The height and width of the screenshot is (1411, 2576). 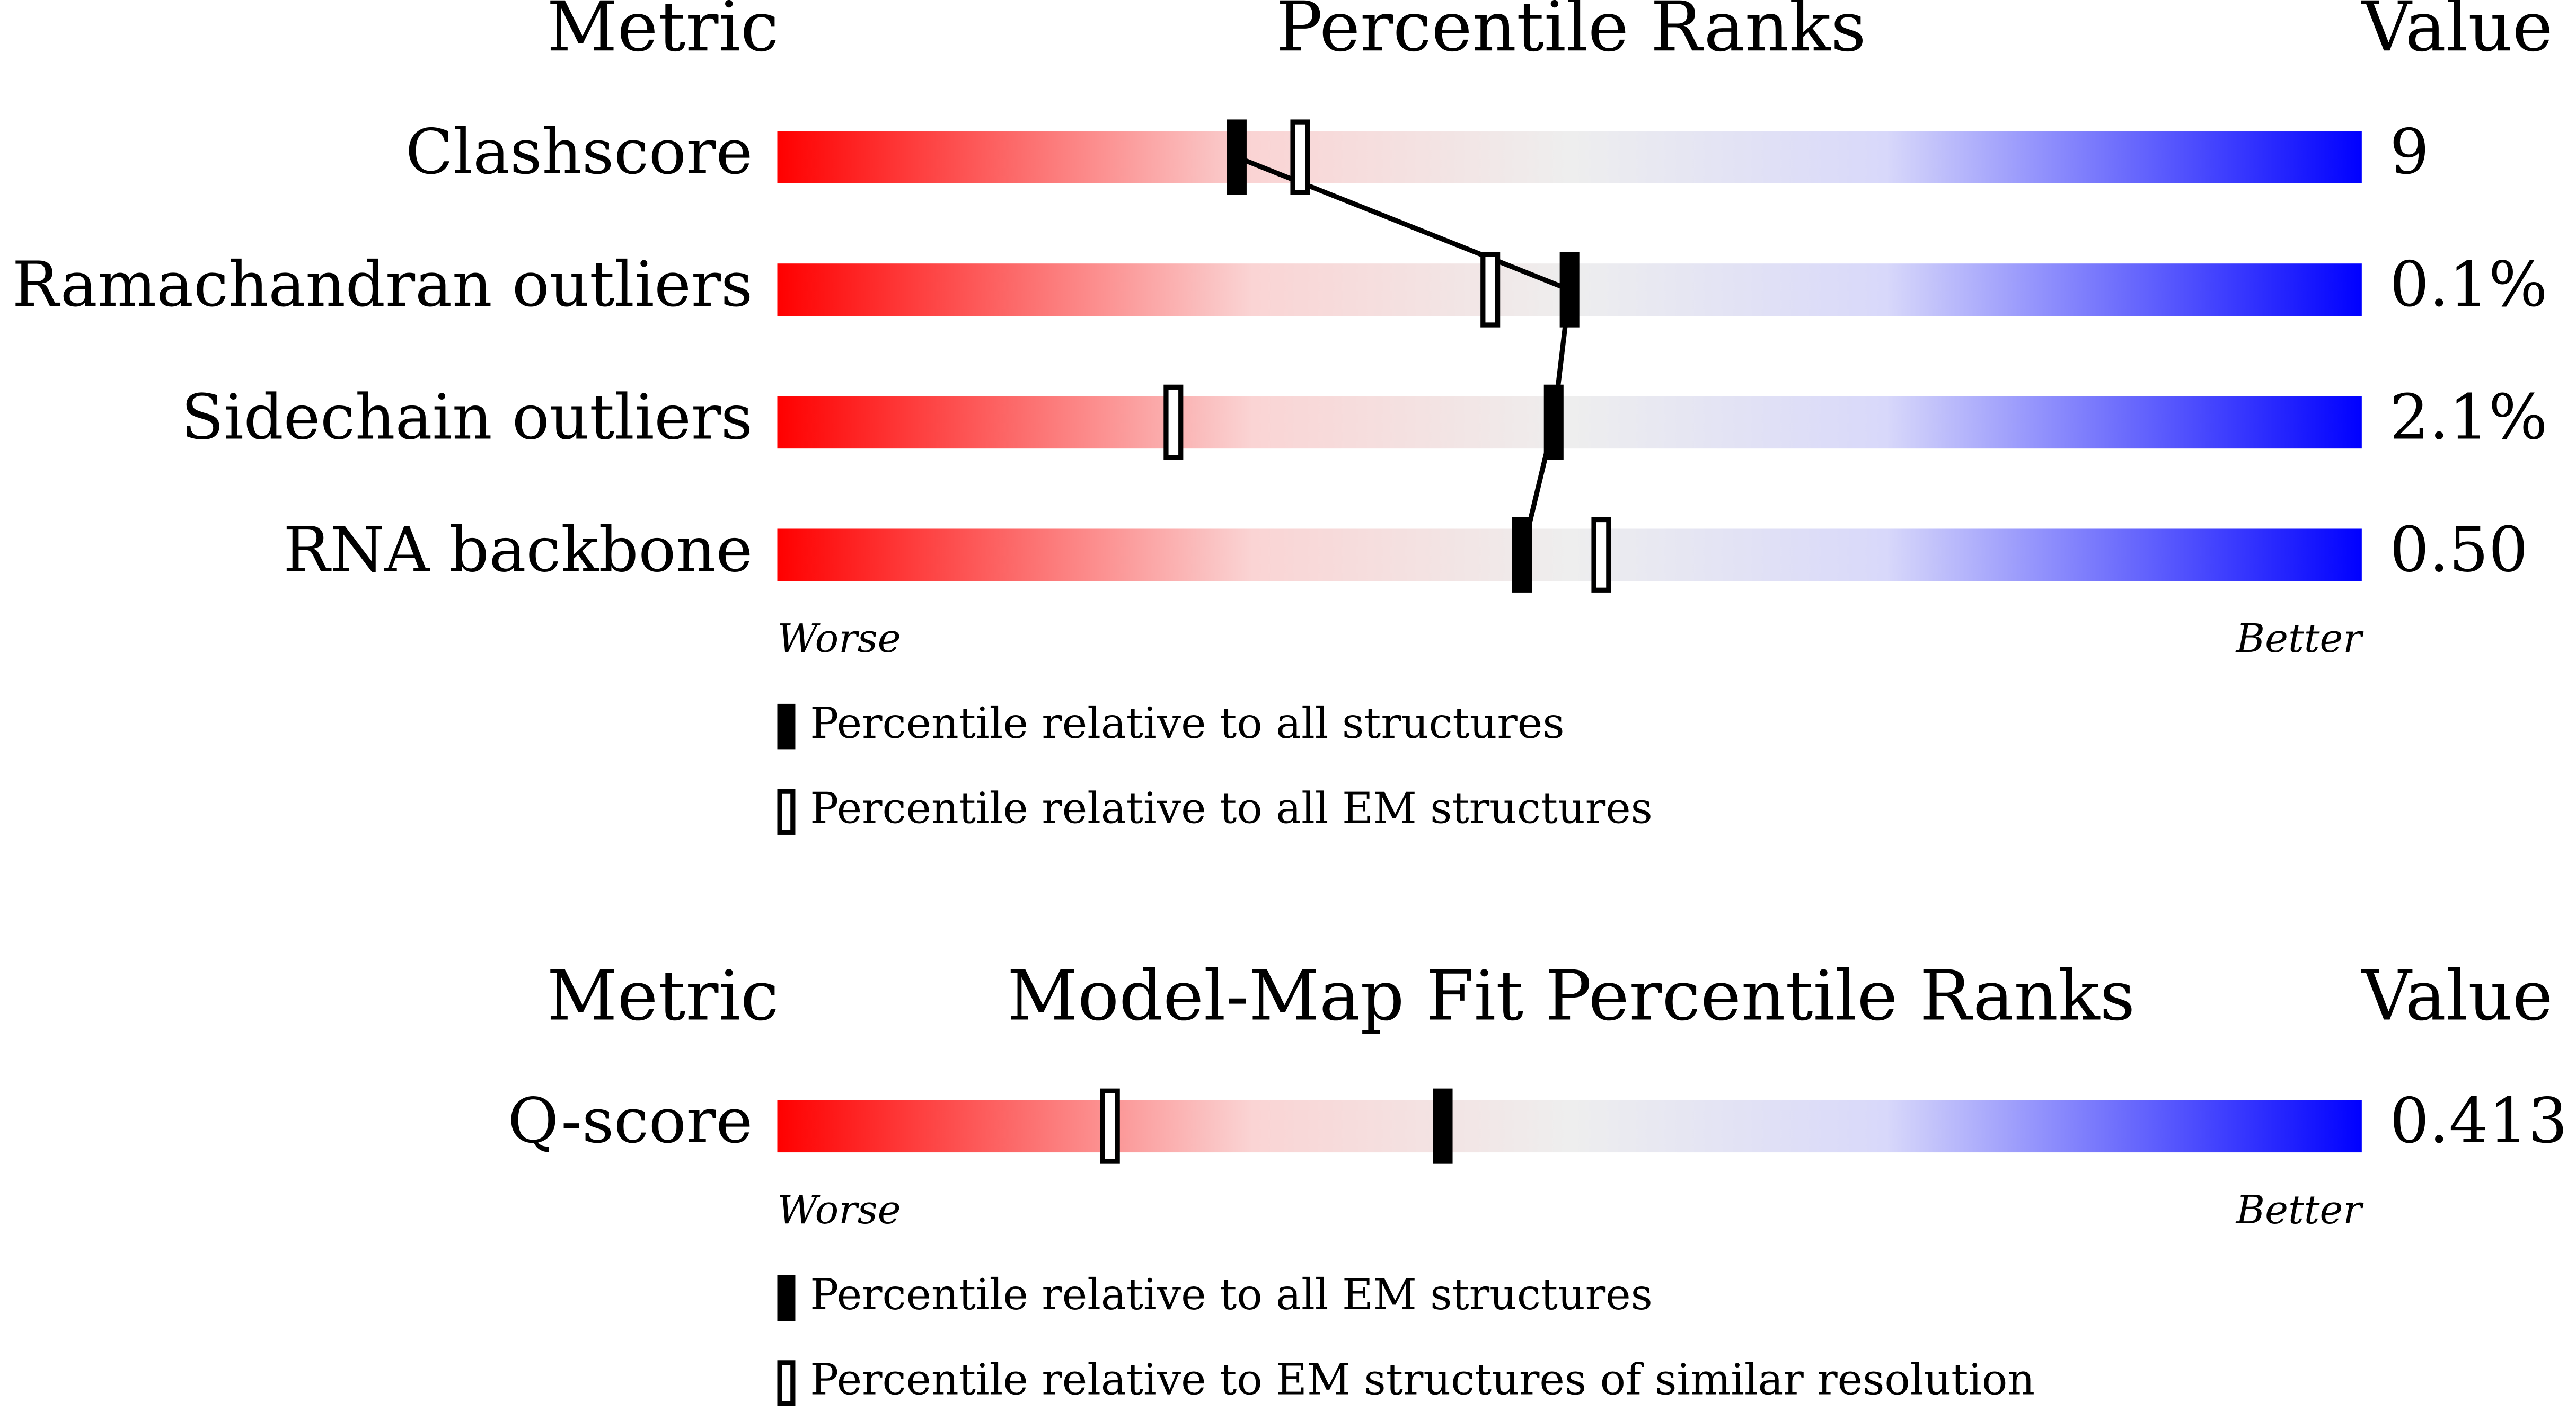 I want to click on metric-label: Ramachandran outliers, so click(x=382, y=284).